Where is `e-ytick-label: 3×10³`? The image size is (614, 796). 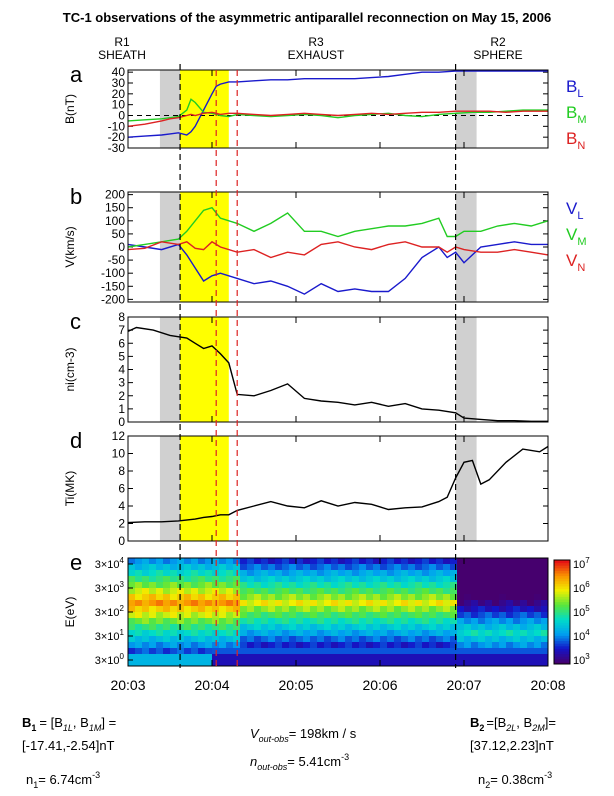 e-ytick-label: 3×10³ is located at coordinates (110, 587).